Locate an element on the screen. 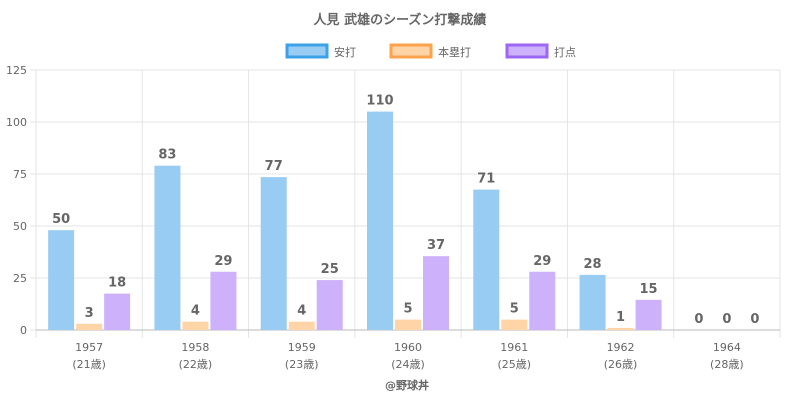 The height and width of the screenshot is (404, 800). y-tick-label: 75 is located at coordinates (20, 174).